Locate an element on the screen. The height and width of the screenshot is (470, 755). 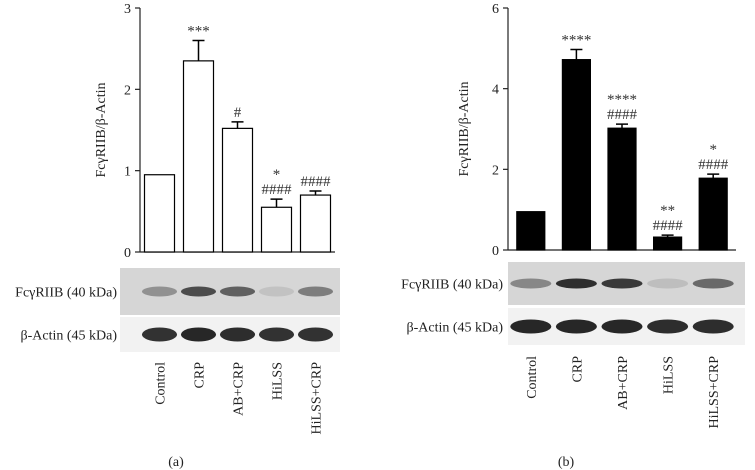
significance-label: ** is located at coordinates (667, 211).